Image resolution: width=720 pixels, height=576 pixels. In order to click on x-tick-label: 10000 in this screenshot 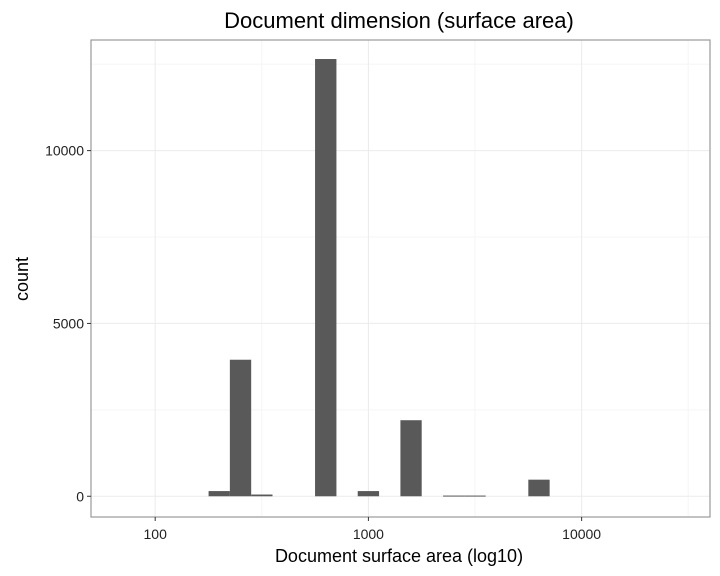, I will do `click(581, 534)`.